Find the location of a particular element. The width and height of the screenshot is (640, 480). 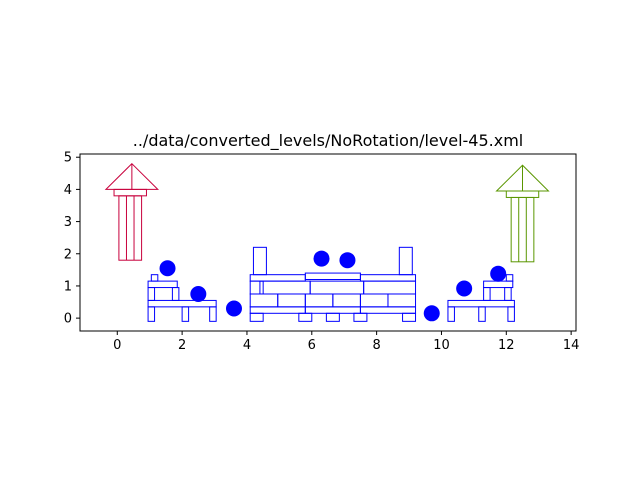

x-tick-label: 2 is located at coordinates (182, 345).